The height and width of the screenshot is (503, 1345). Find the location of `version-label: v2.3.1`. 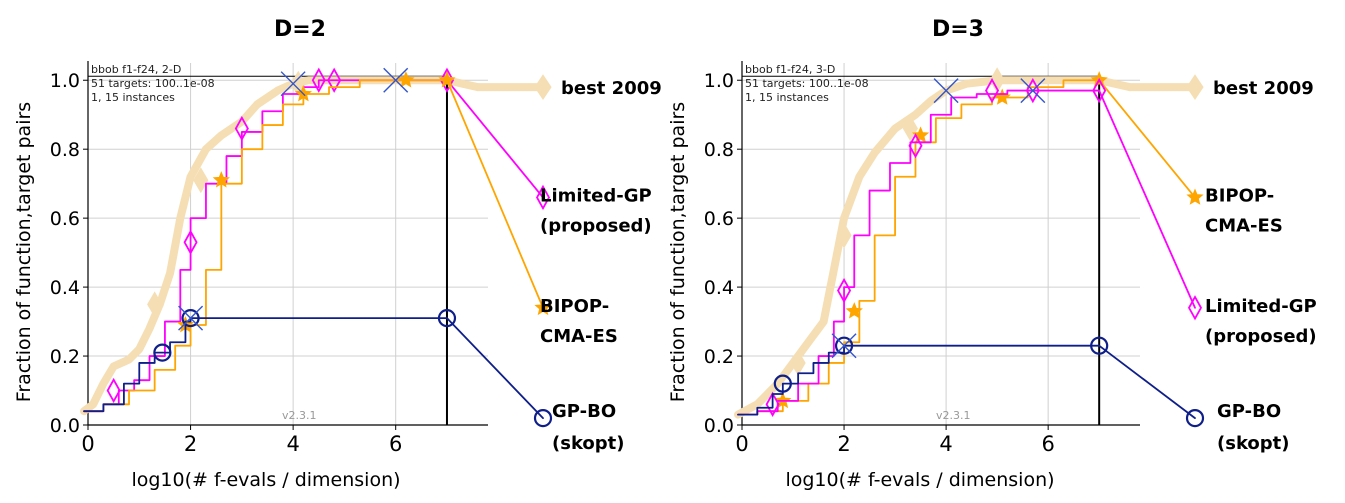

version-label: v2.3.1 is located at coordinates (953, 415).